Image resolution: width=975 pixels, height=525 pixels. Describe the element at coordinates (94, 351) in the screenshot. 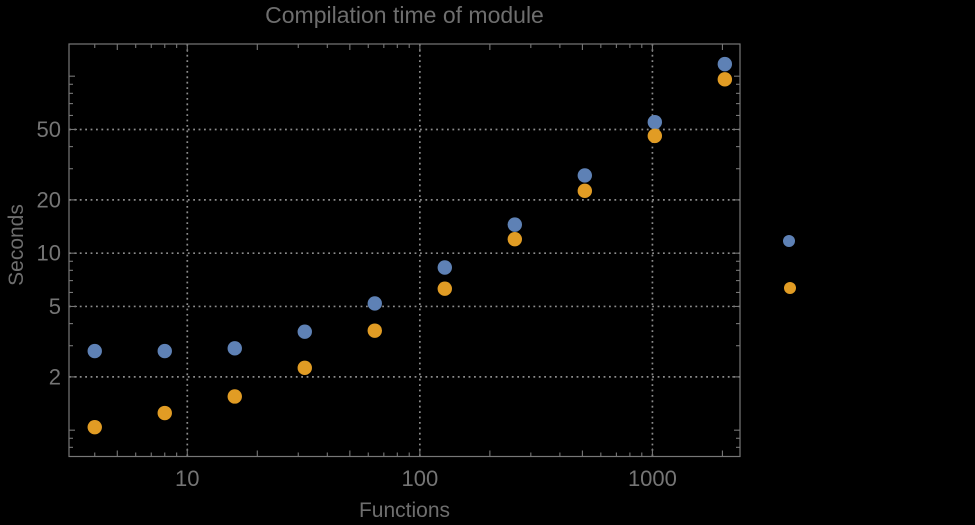

I see `point-series-1-blue-x4` at that location.